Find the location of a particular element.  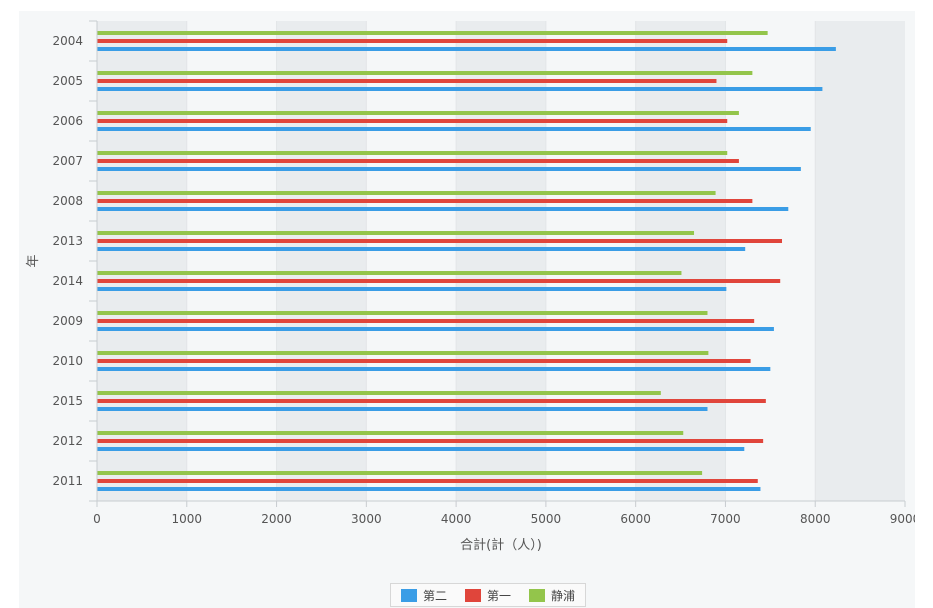

bar-第二-2004 is located at coordinates (466, 49).